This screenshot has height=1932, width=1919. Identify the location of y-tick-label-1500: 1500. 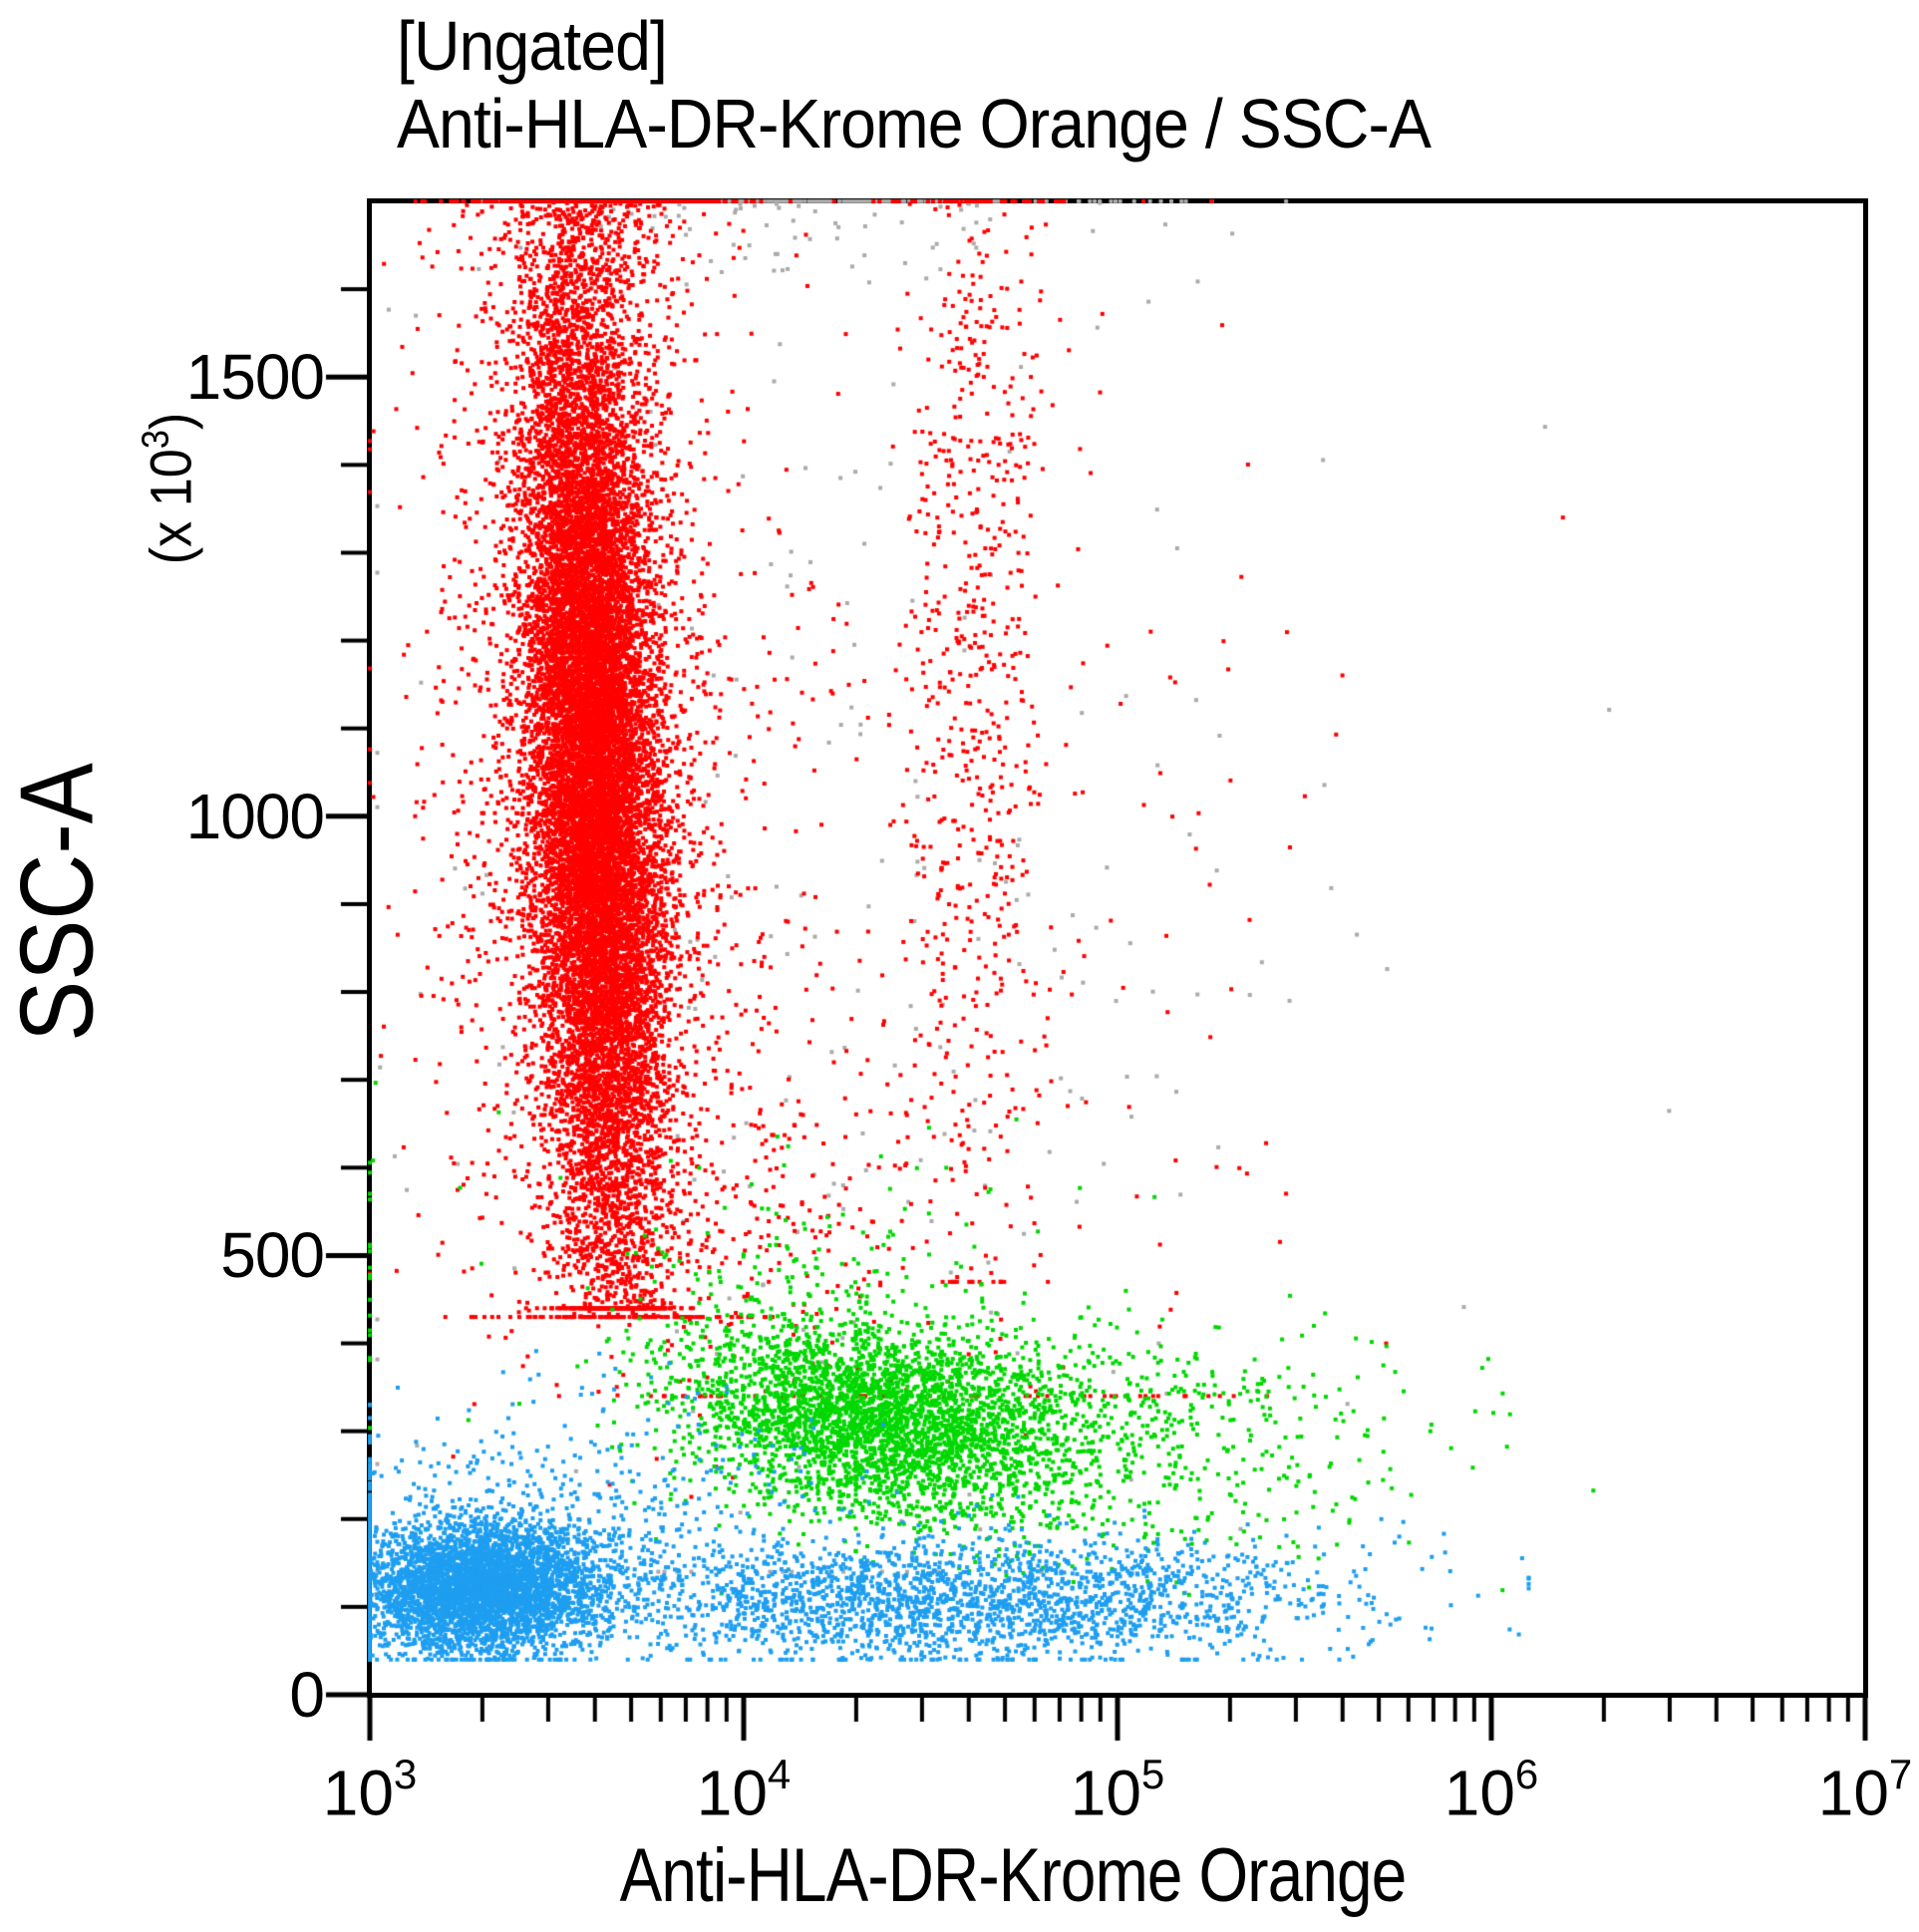
(255, 377).